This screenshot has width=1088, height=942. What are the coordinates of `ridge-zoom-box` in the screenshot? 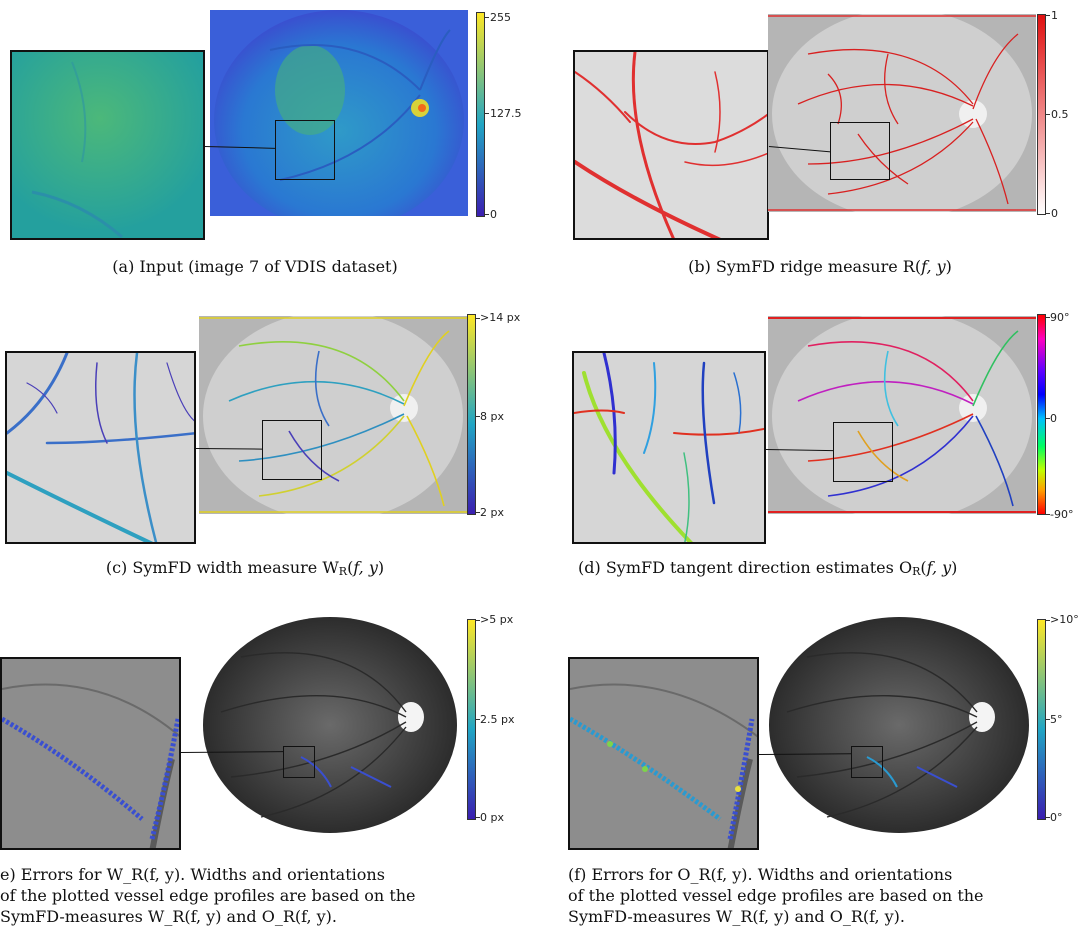 It's located at (860, 151).